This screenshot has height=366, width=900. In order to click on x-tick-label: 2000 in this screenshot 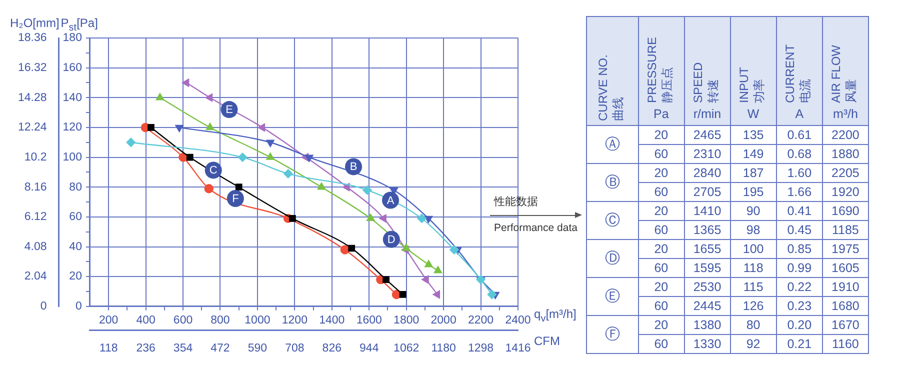, I will do `click(443, 320)`.